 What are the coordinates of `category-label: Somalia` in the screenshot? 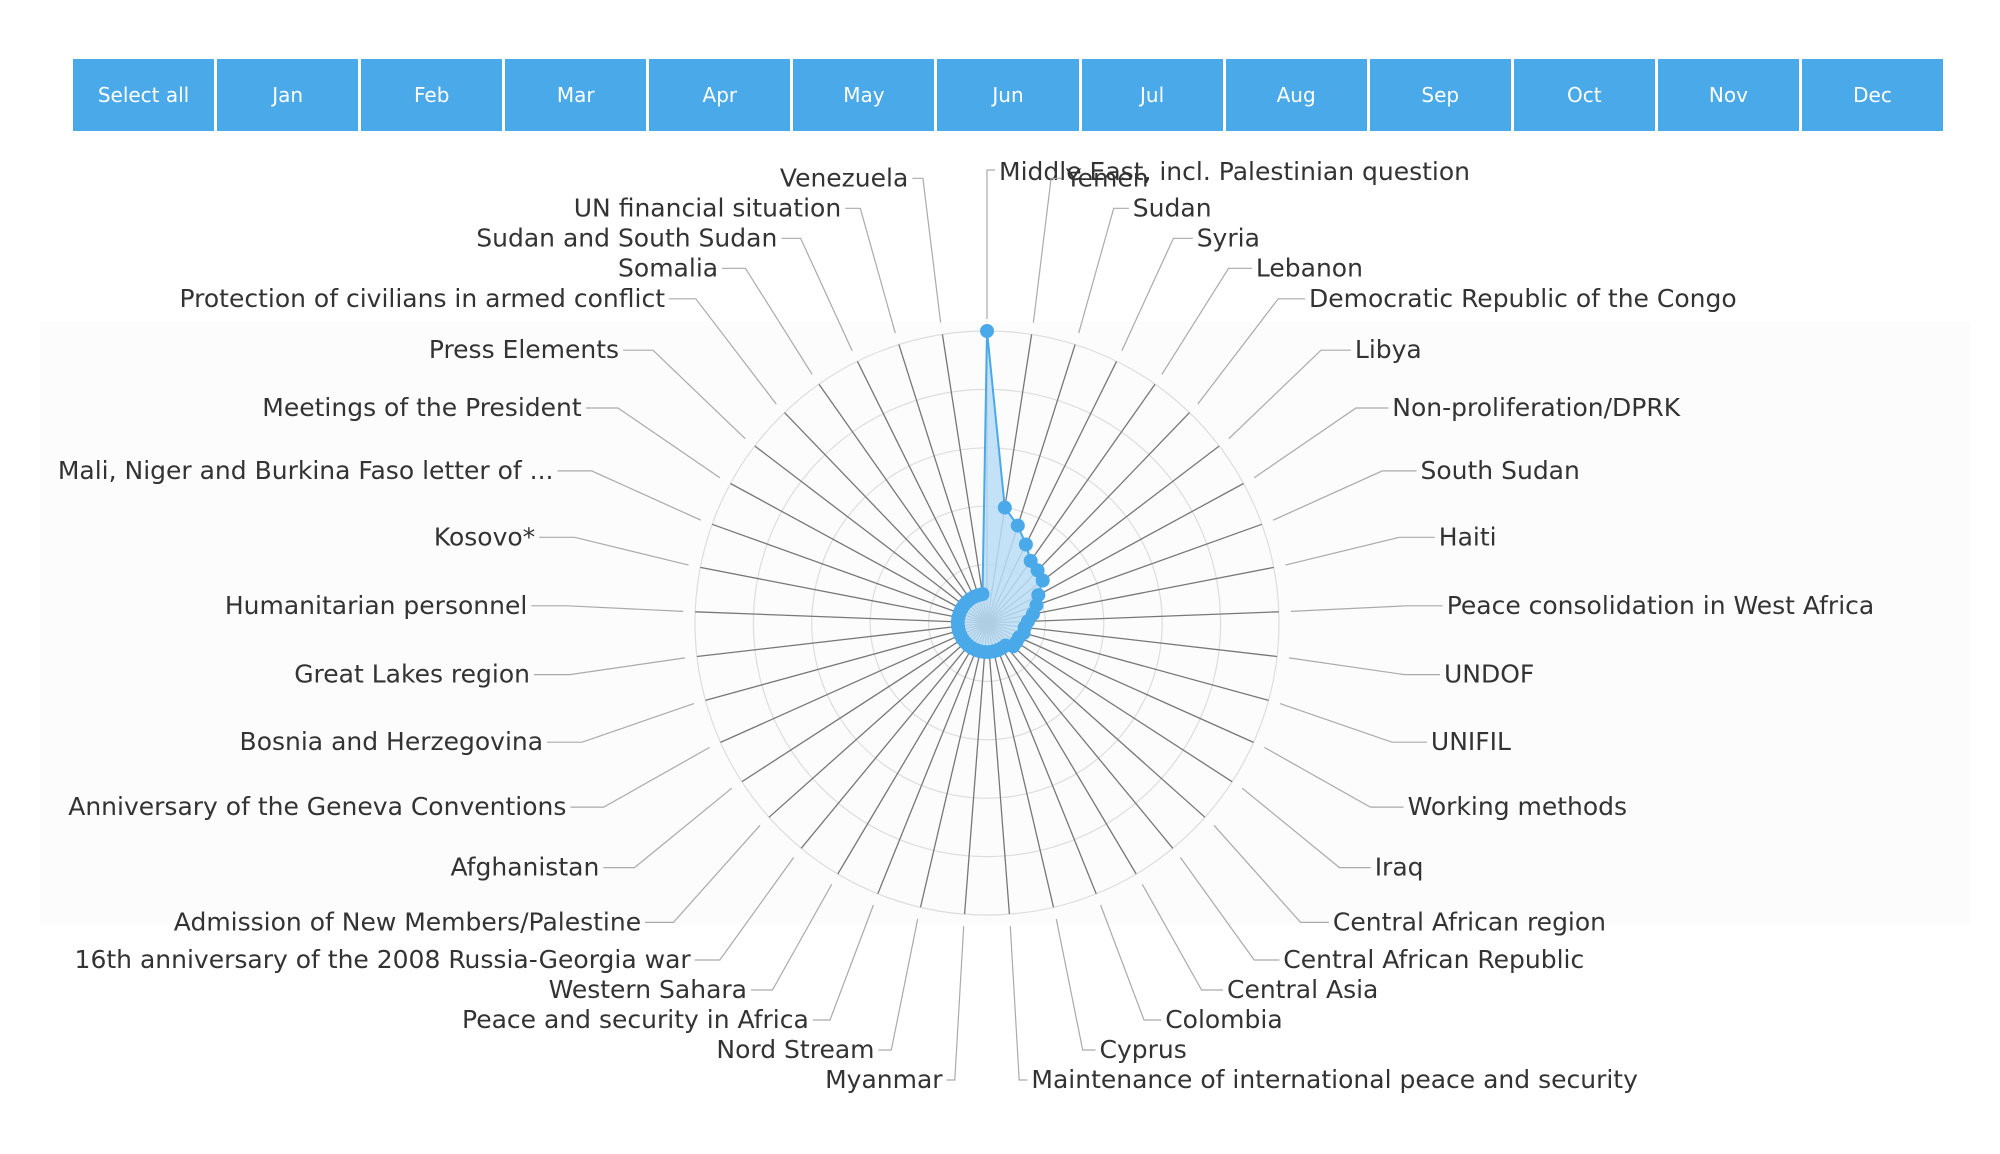 It's located at (668, 267).